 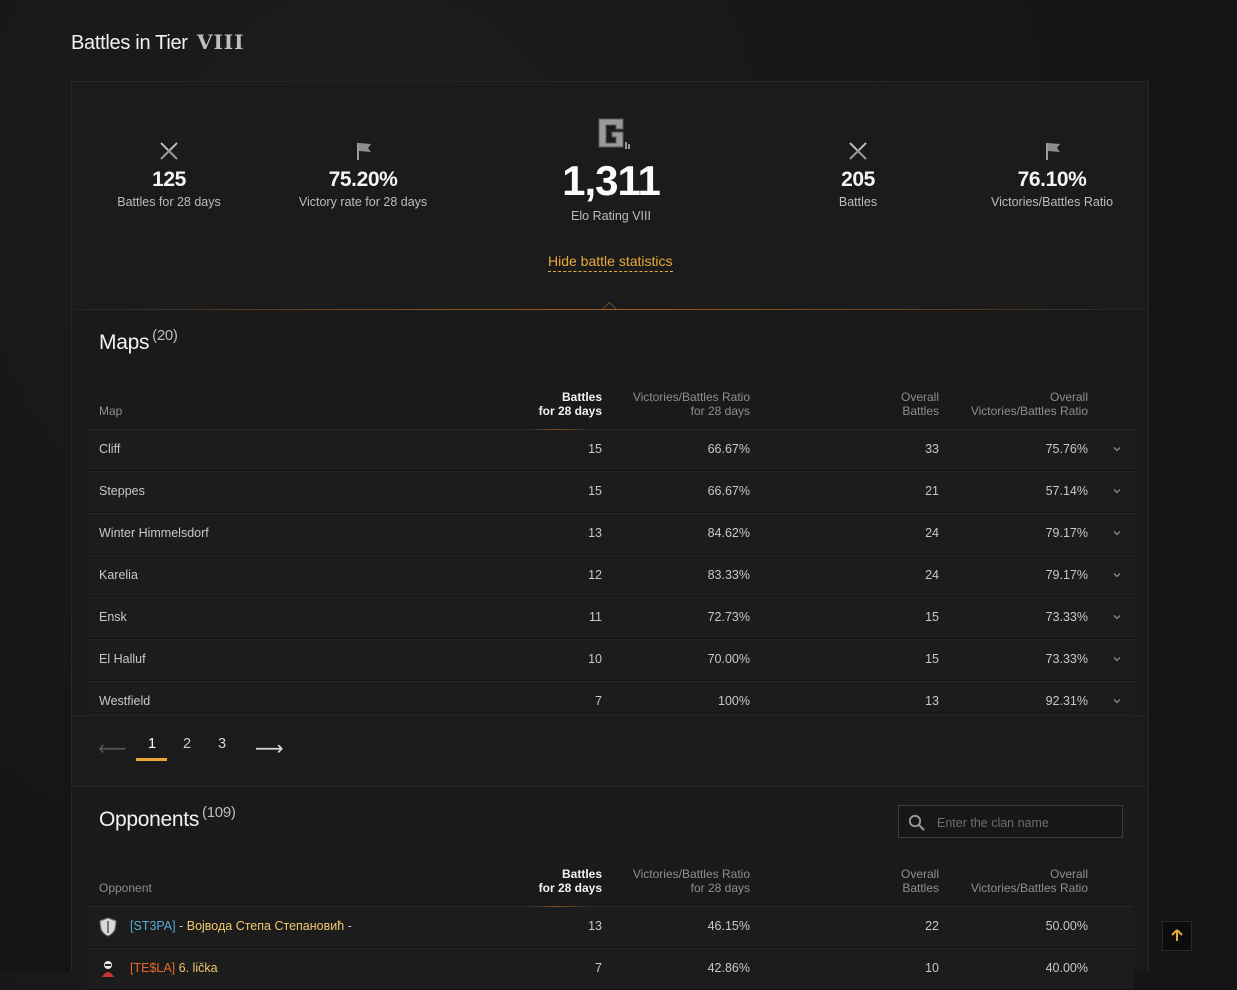 What do you see at coordinates (110, 449) in the screenshot?
I see `cell-map-name: Cliff` at bounding box center [110, 449].